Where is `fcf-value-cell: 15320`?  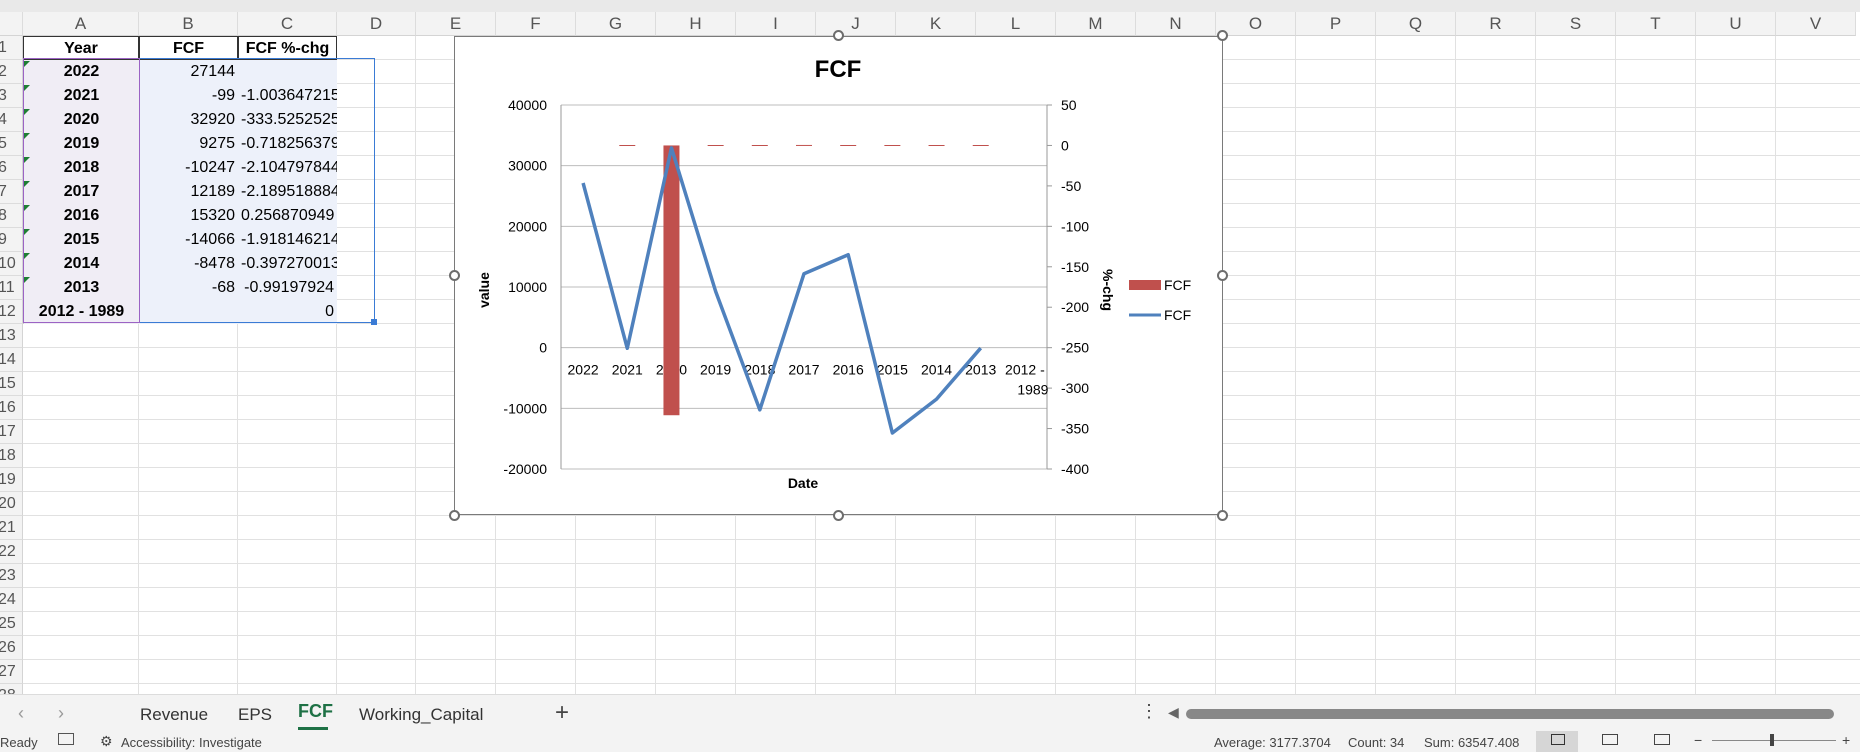
fcf-value-cell: 15320 is located at coordinates (188, 216).